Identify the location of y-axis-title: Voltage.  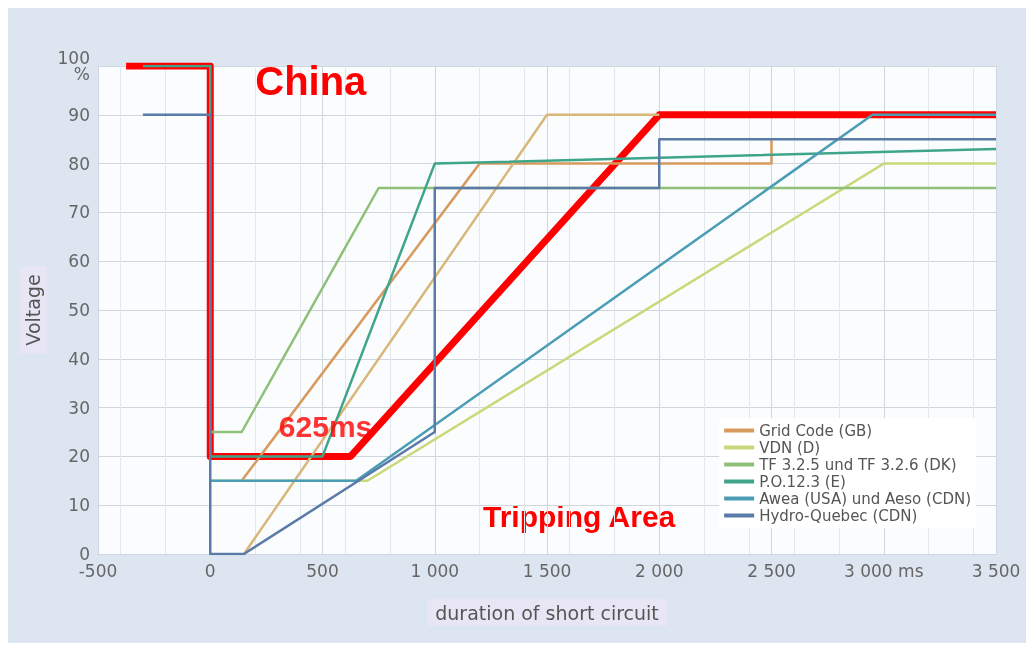
(33, 310).